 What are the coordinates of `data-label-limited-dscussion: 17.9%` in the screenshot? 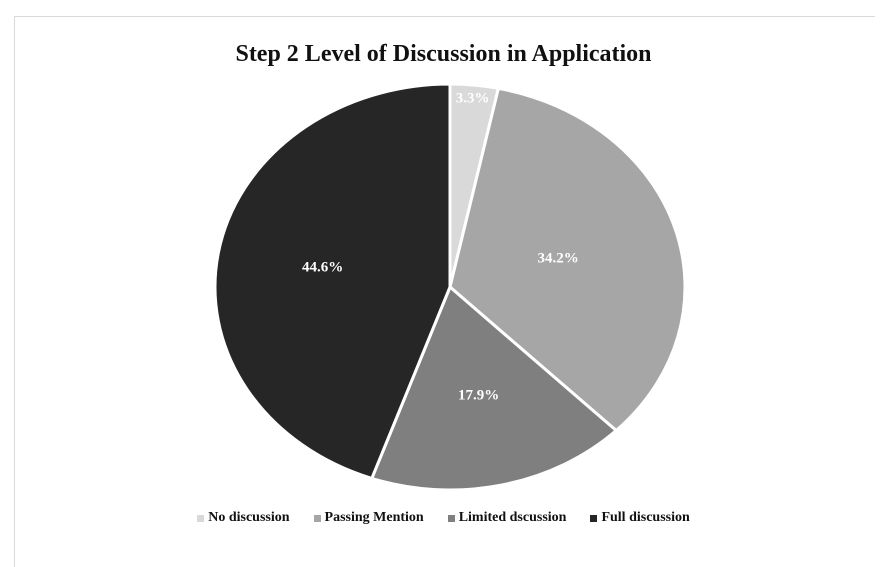 It's located at (478, 395).